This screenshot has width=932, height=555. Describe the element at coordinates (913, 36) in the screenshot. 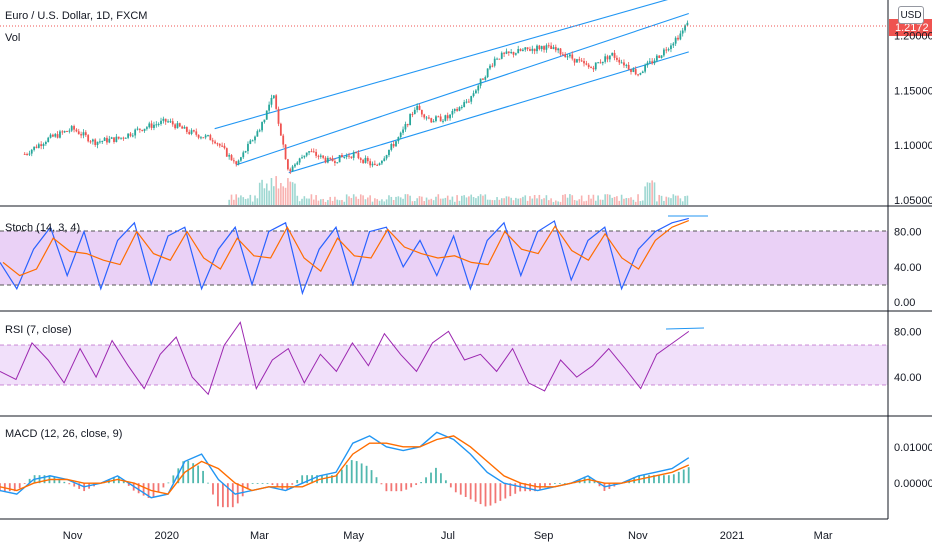

I see `price-tick-label: 1.20000` at that location.